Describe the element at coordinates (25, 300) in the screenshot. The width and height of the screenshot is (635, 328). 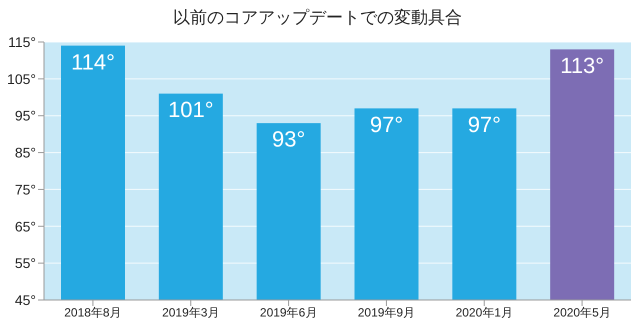
I see `y-tick-label: 45°` at that location.